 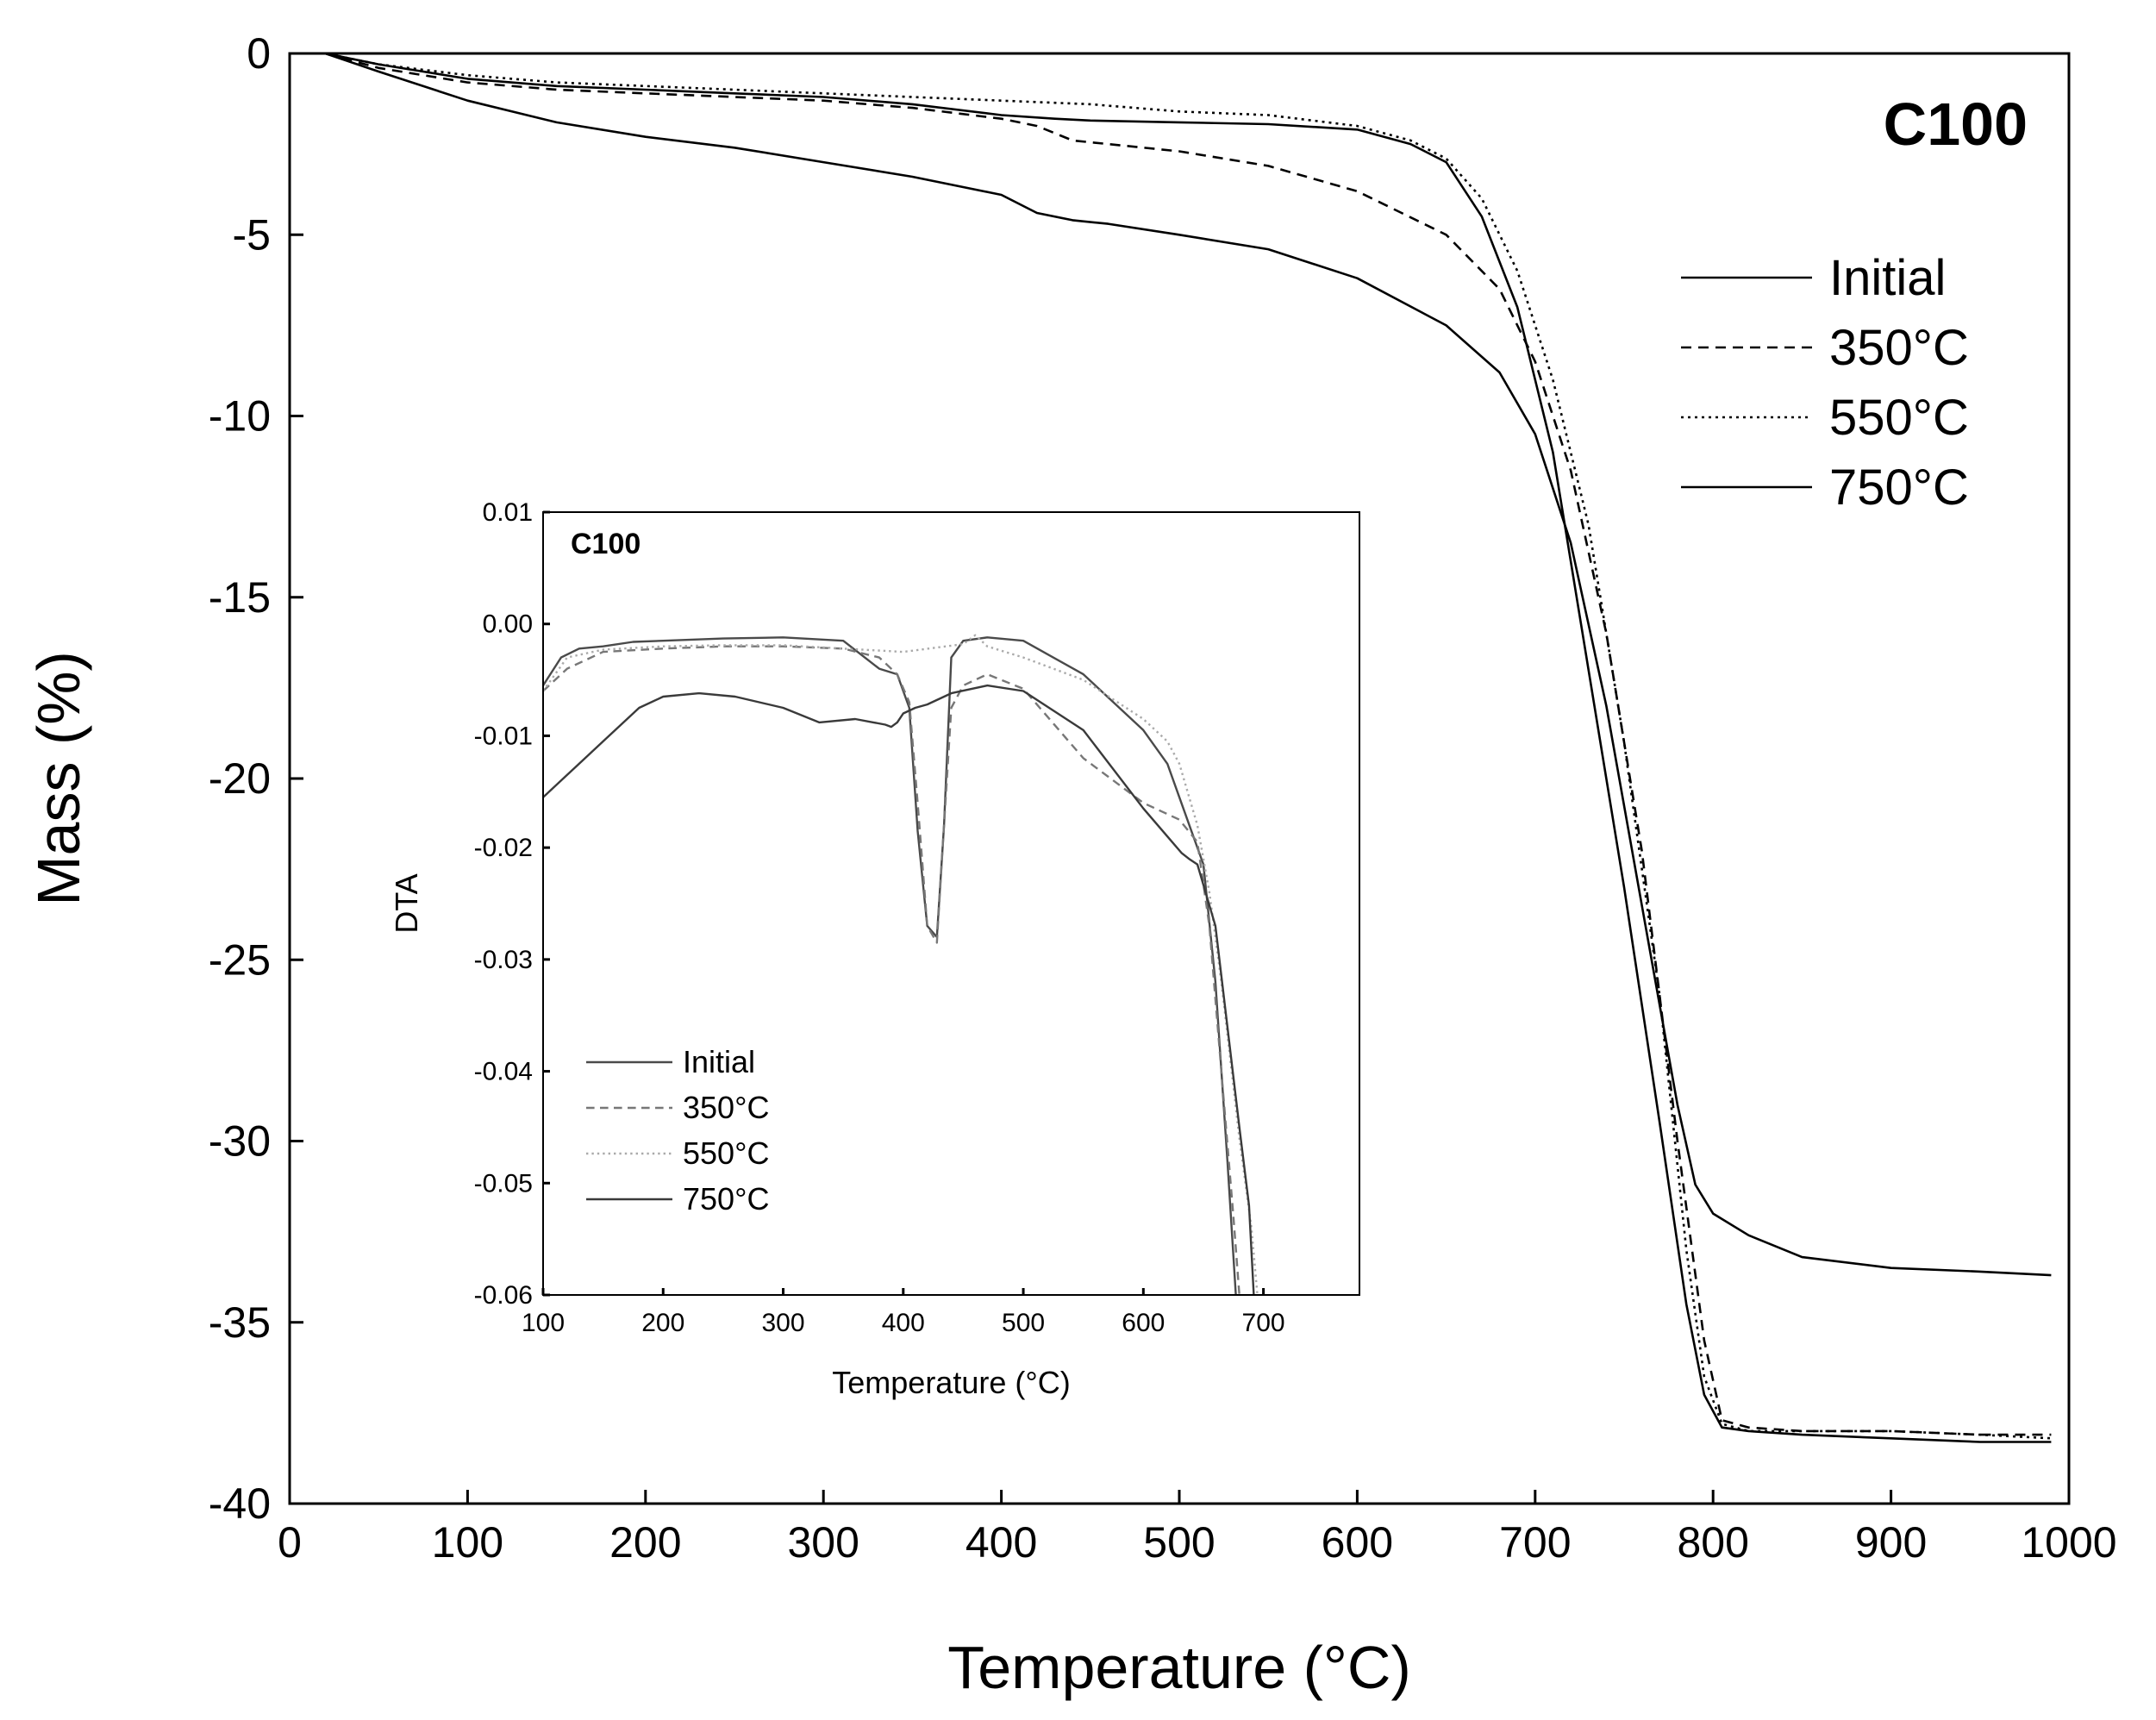 What do you see at coordinates (259, 53) in the screenshot?
I see `main-y-tick-label: 0` at bounding box center [259, 53].